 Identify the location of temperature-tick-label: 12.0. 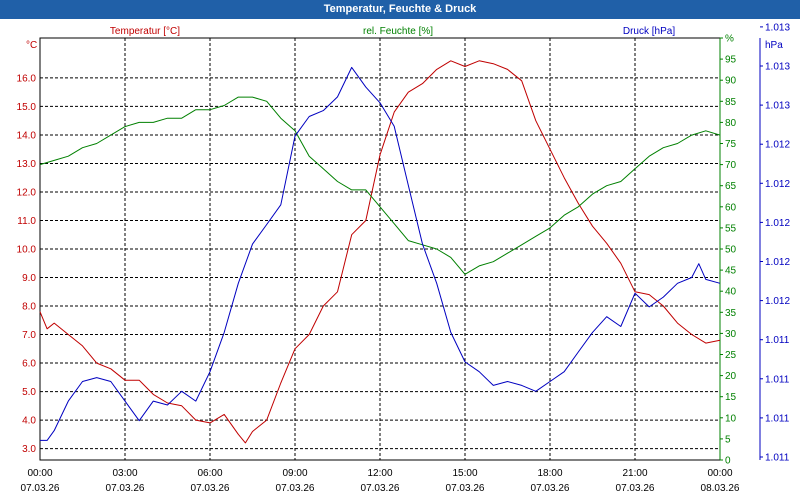
(27, 192).